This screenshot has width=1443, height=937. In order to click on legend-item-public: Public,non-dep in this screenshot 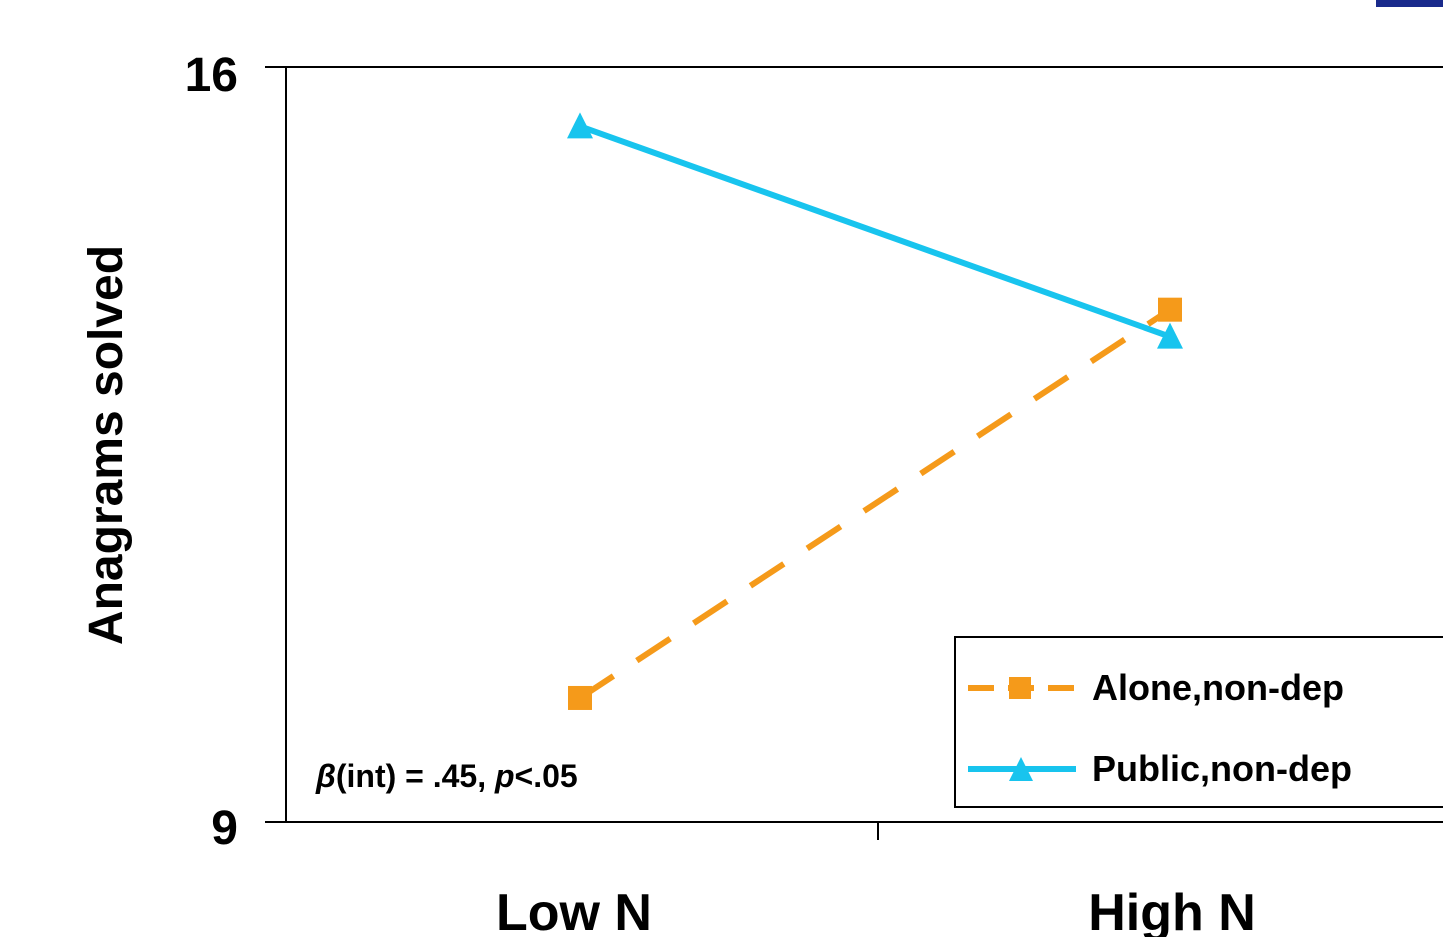, I will do `click(1159, 768)`.